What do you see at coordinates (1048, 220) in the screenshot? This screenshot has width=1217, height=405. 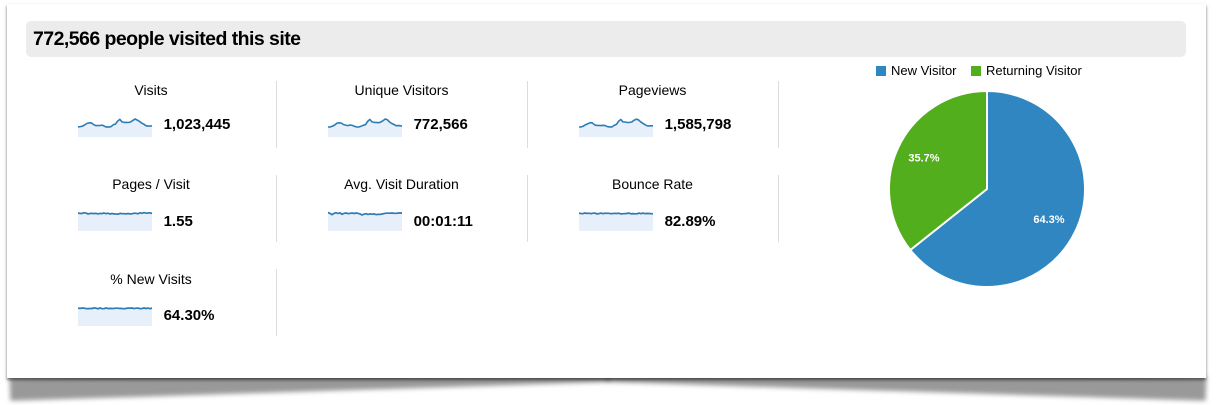 I see `svg-text: 64.3%` at bounding box center [1048, 220].